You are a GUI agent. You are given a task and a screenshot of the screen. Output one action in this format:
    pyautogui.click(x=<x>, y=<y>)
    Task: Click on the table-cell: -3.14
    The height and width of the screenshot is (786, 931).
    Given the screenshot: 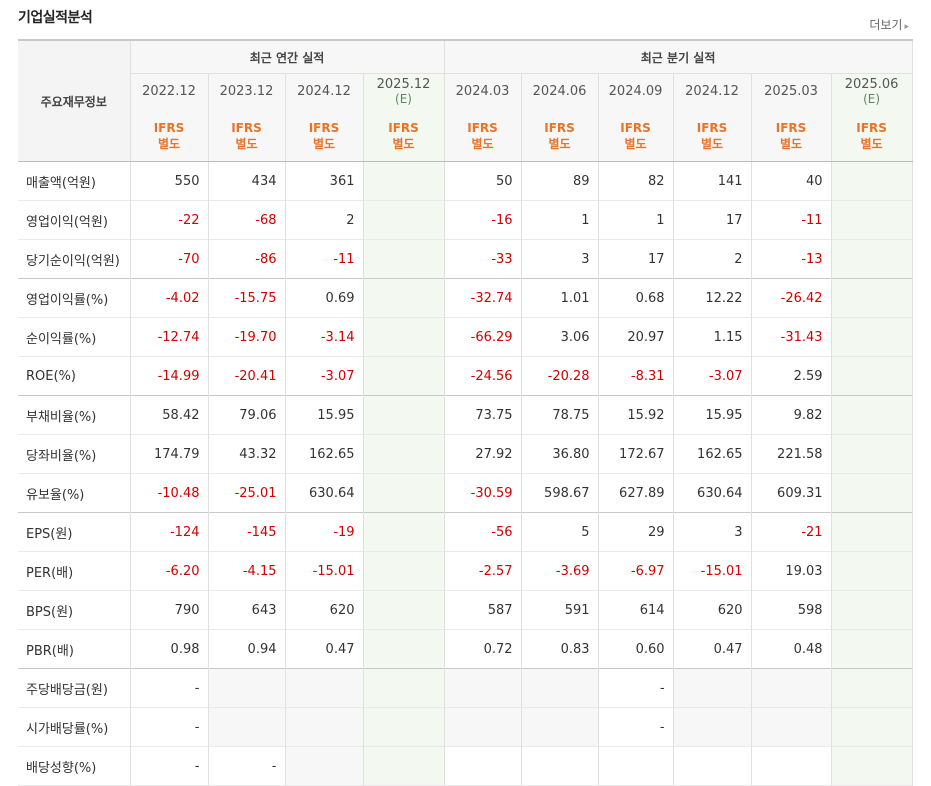 What is the action you would take?
    pyautogui.click(x=324, y=337)
    